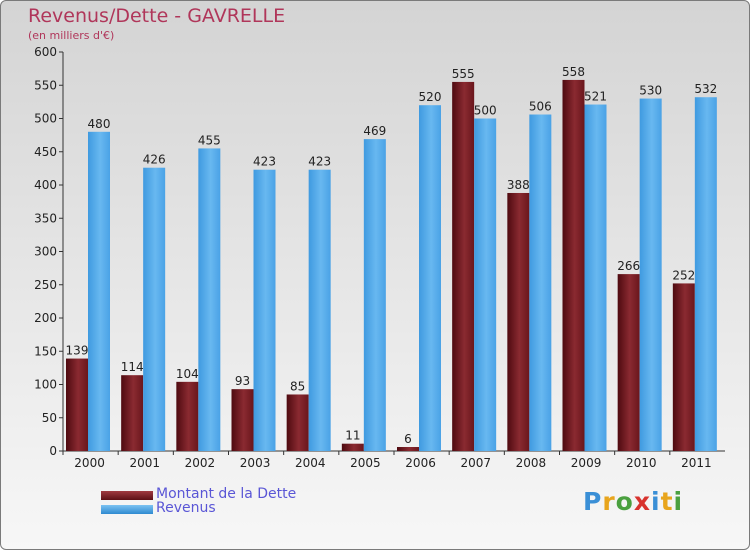 The height and width of the screenshot is (550, 750). I want to click on y-tick-label: 250, so click(45, 285).